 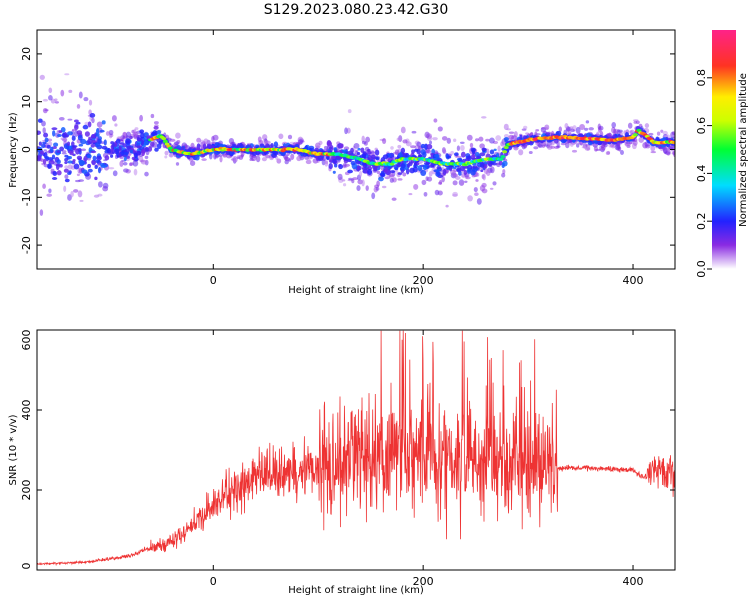 What do you see at coordinates (356, 590) in the screenshot?
I see `snr-xlabel: Height of straight line (km)` at bounding box center [356, 590].